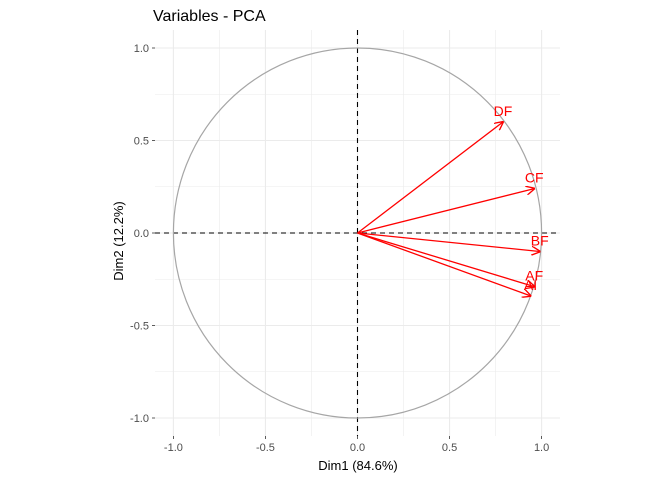 Image resolution: width=672 pixels, height=480 pixels. Describe the element at coordinates (209, 16) in the screenshot. I see `chart-title: Variables - PCA` at that location.